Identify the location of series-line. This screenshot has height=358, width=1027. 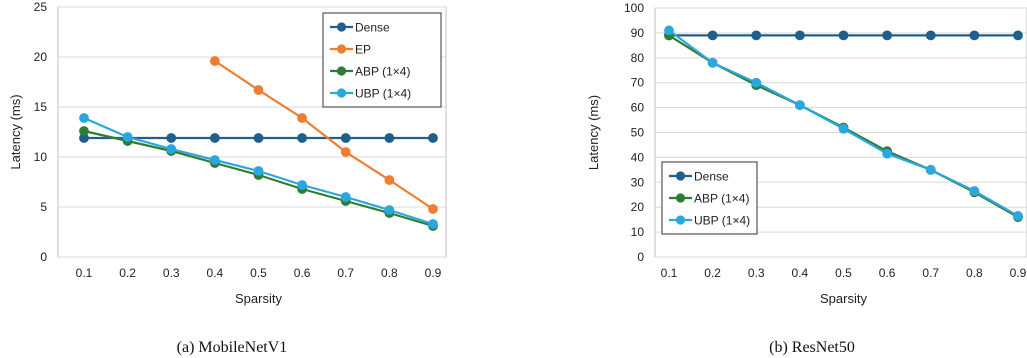
(324, 135).